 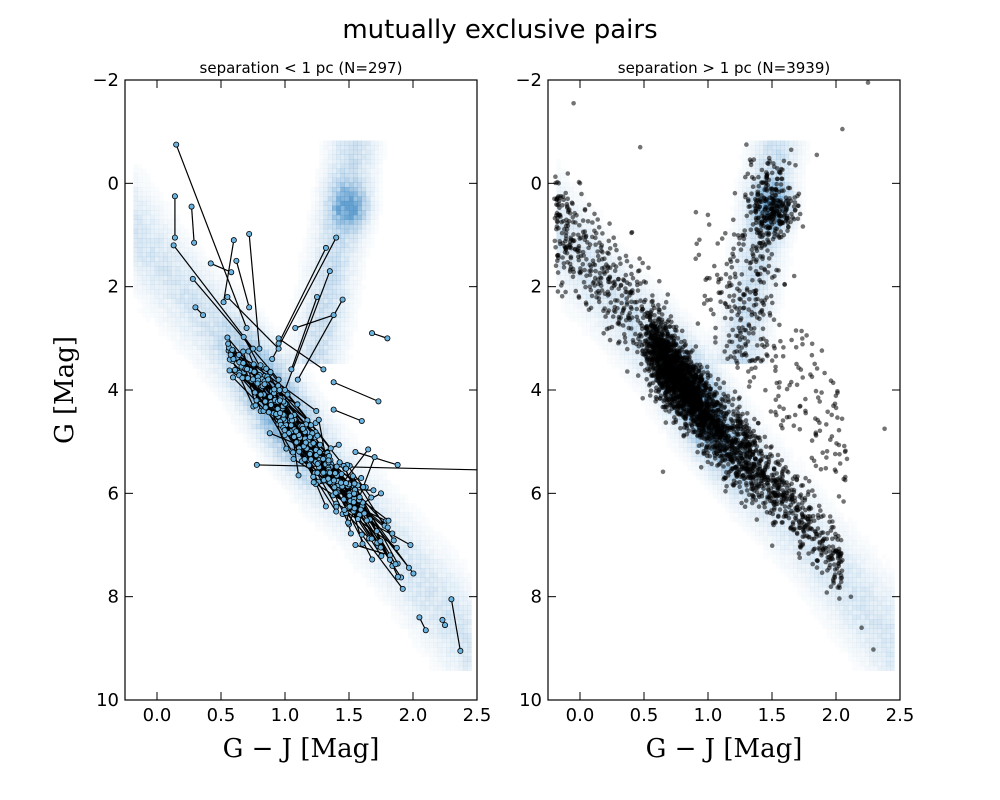 What do you see at coordinates (359, 481) in the screenshot?
I see `pair-line` at bounding box center [359, 481].